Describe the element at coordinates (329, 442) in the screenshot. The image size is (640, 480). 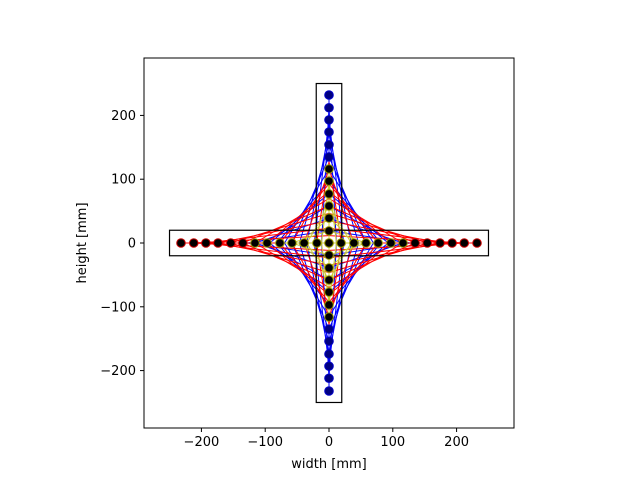
I see `x-tick-label: 0` at that location.